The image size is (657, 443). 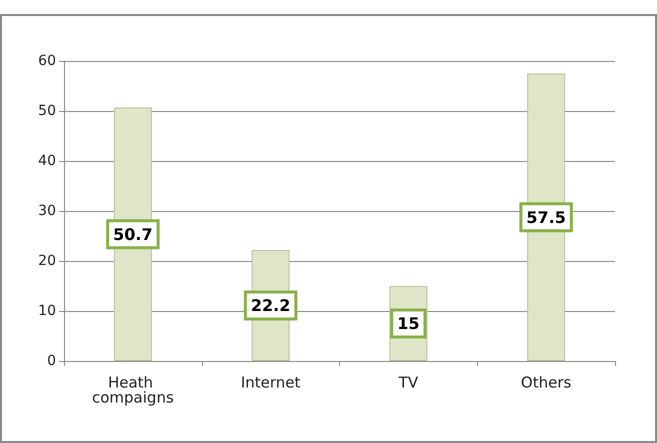 I want to click on y-tick-label: 40, so click(x=47, y=161).